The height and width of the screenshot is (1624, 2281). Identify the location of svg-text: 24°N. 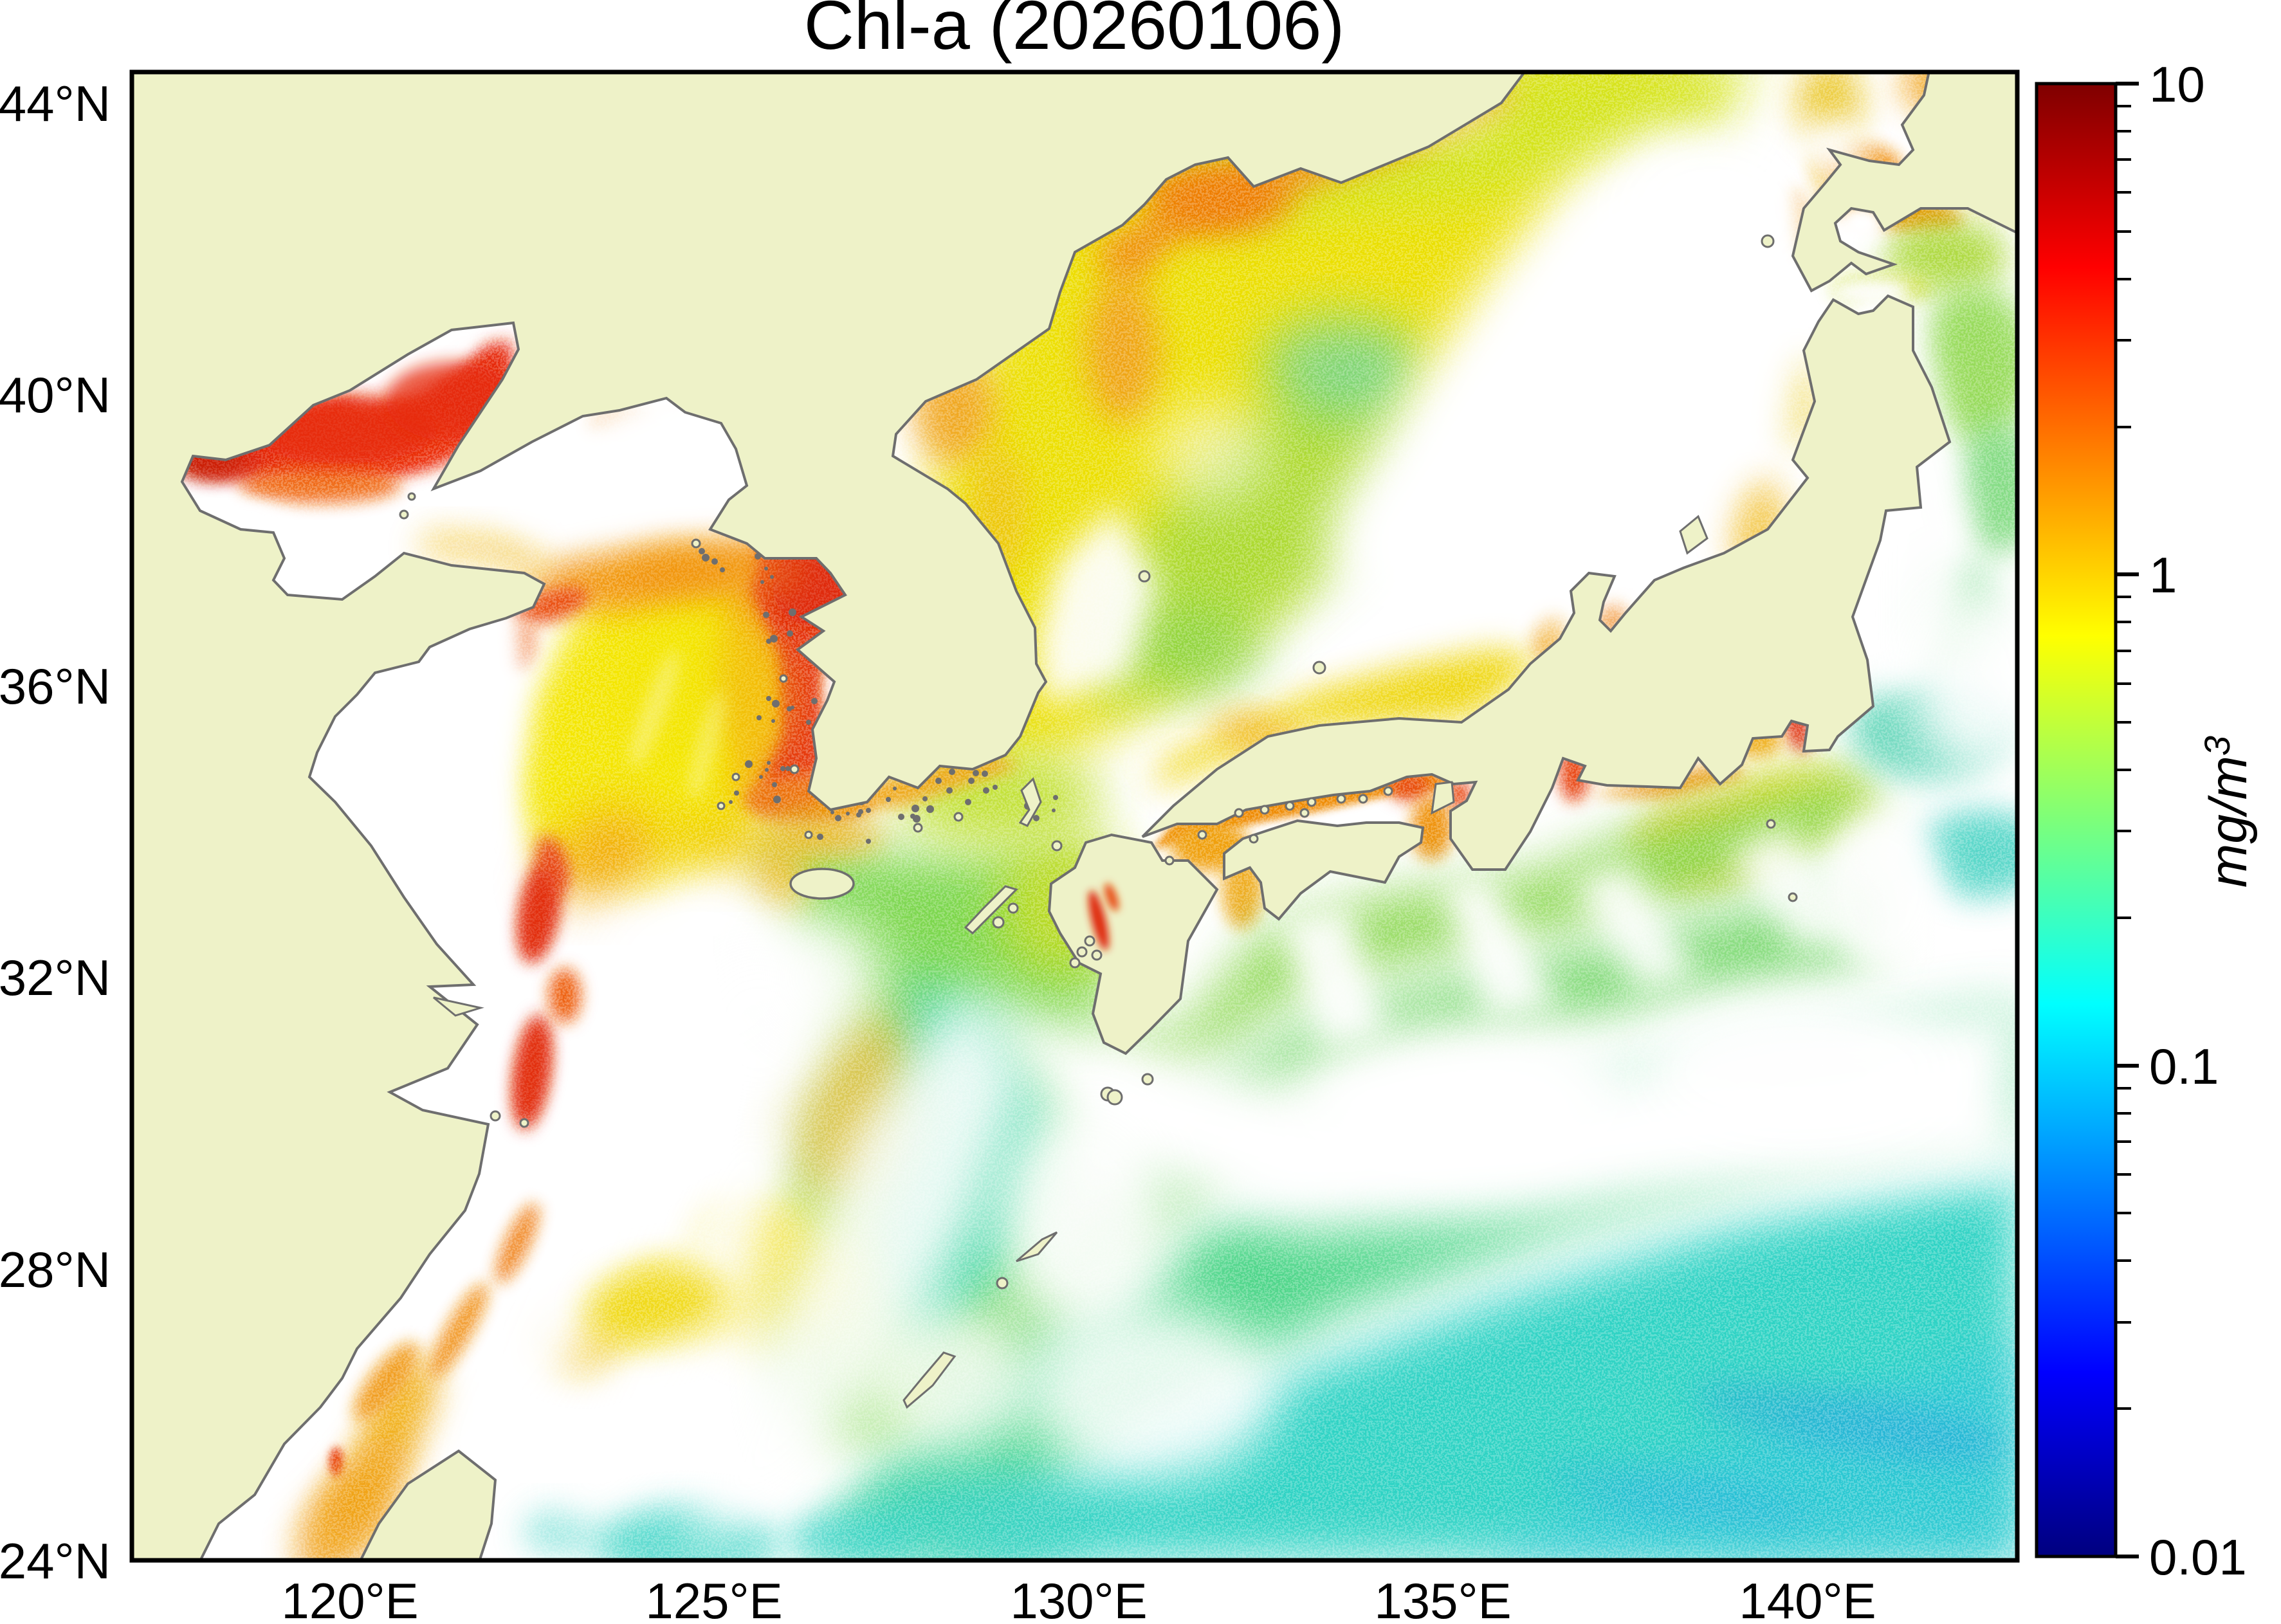
(55, 1561).